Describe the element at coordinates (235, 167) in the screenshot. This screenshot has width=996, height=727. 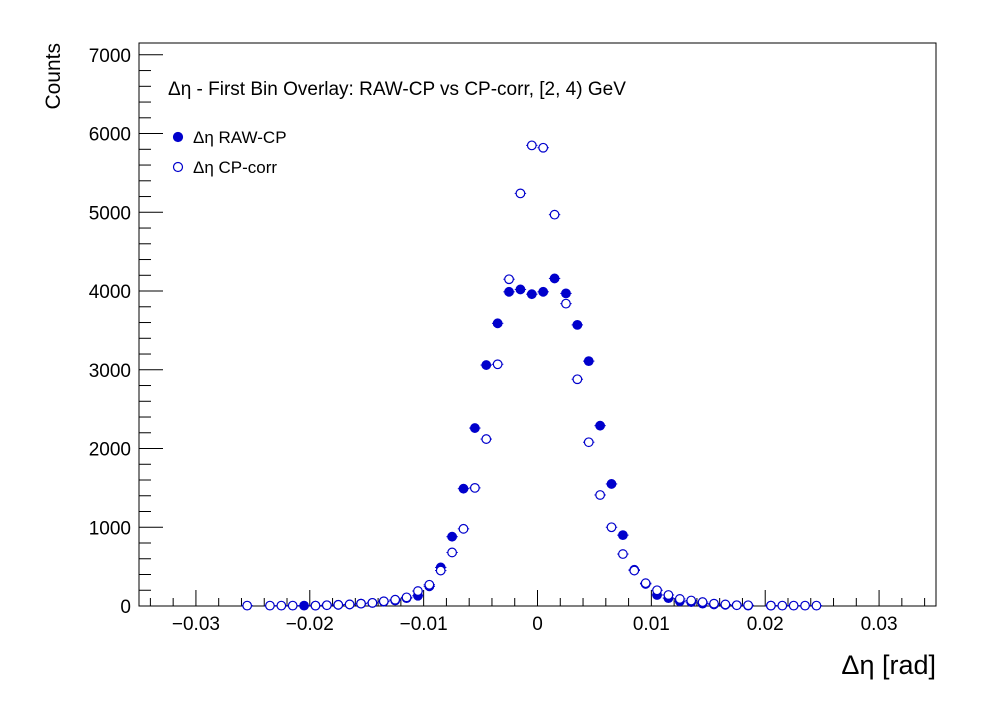
I see `legend-label-cp-corr: Δη CP-corr` at that location.